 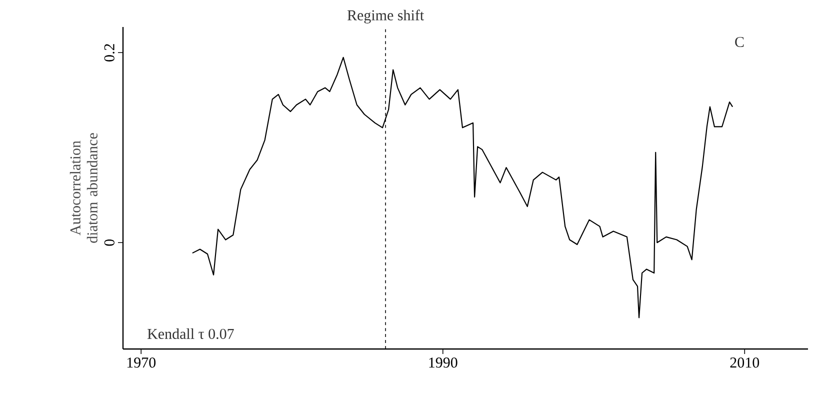 I want to click on x-tick-label: 1990, so click(x=443, y=363).